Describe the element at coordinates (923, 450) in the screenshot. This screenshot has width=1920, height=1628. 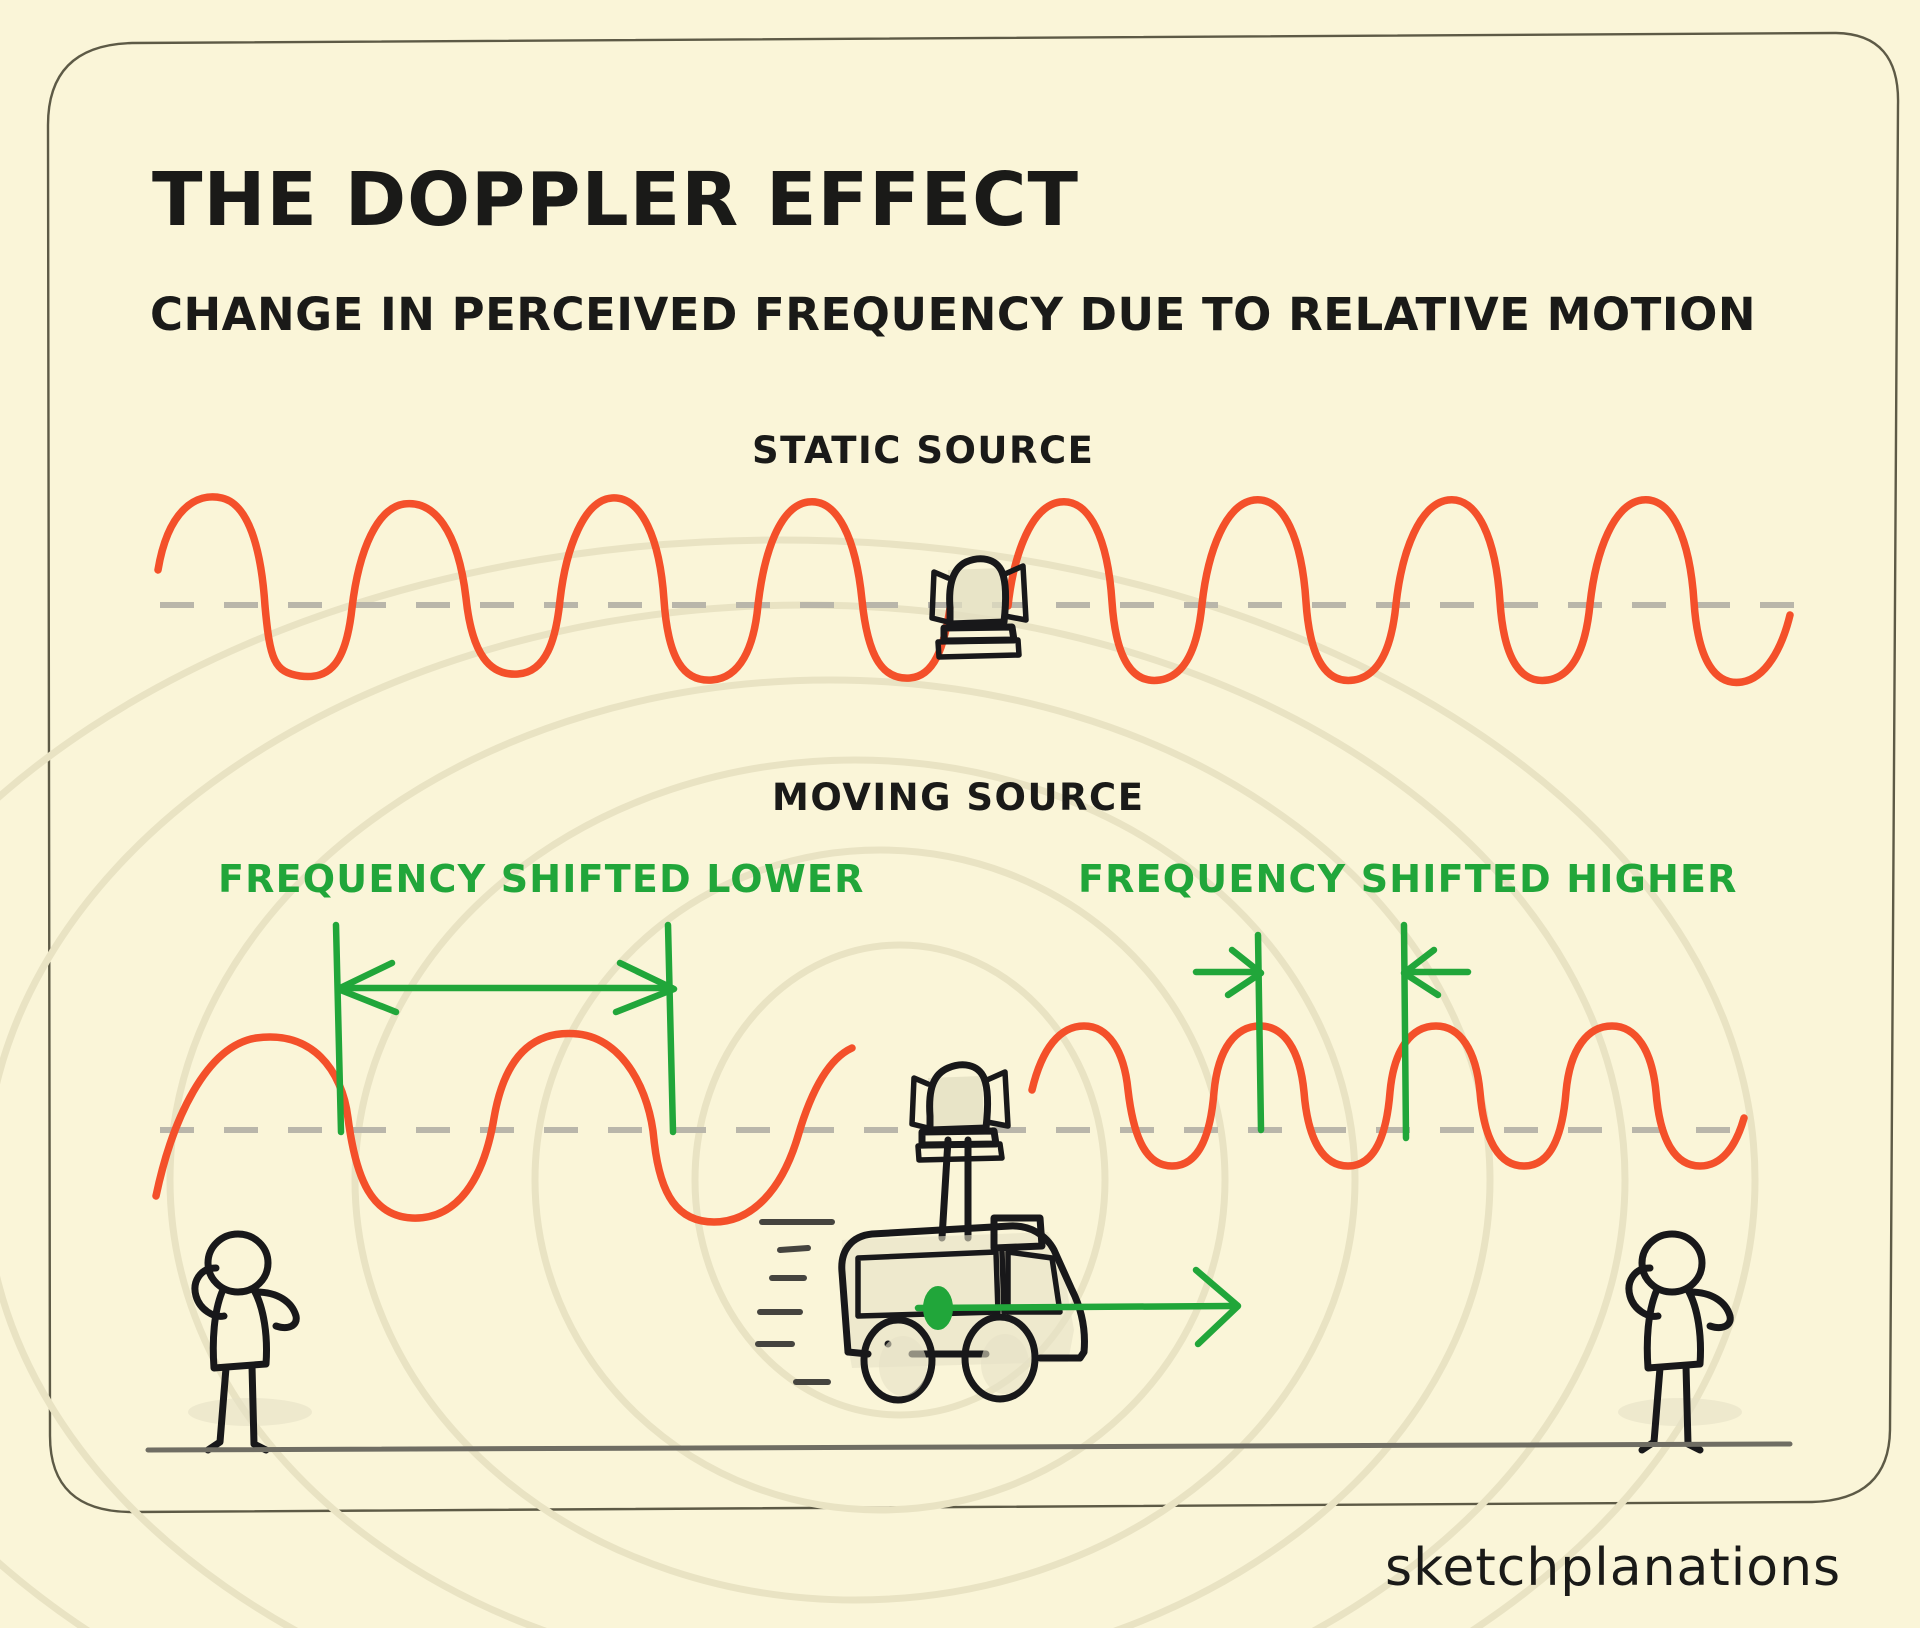
I see `static-source-label: STATIC SOURCE` at that location.